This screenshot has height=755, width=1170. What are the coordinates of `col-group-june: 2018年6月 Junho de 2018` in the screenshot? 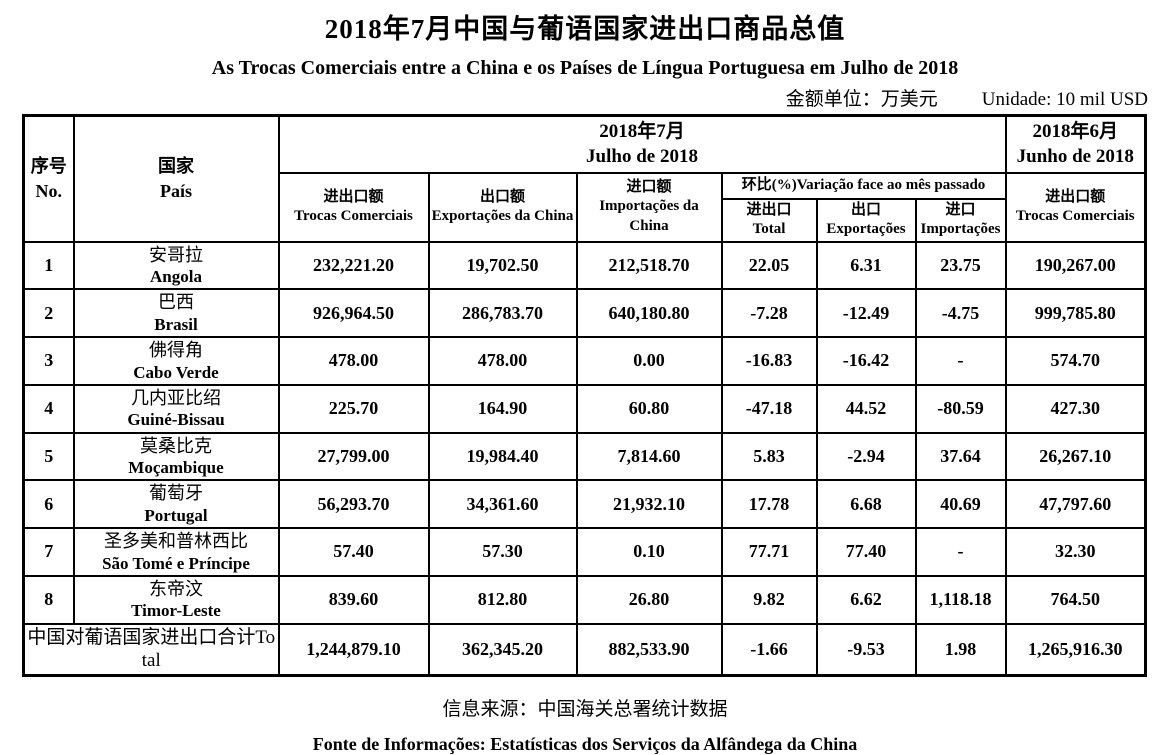 It's located at (1075, 144).